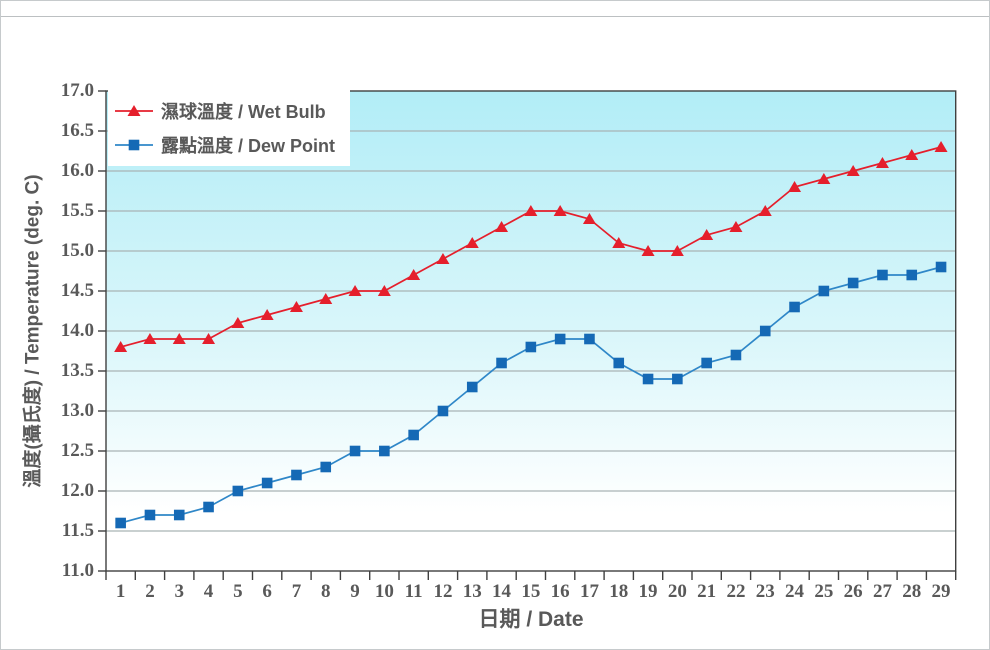 Image resolution: width=990 pixels, height=650 pixels. I want to click on x-tick-marks, so click(531, 575).